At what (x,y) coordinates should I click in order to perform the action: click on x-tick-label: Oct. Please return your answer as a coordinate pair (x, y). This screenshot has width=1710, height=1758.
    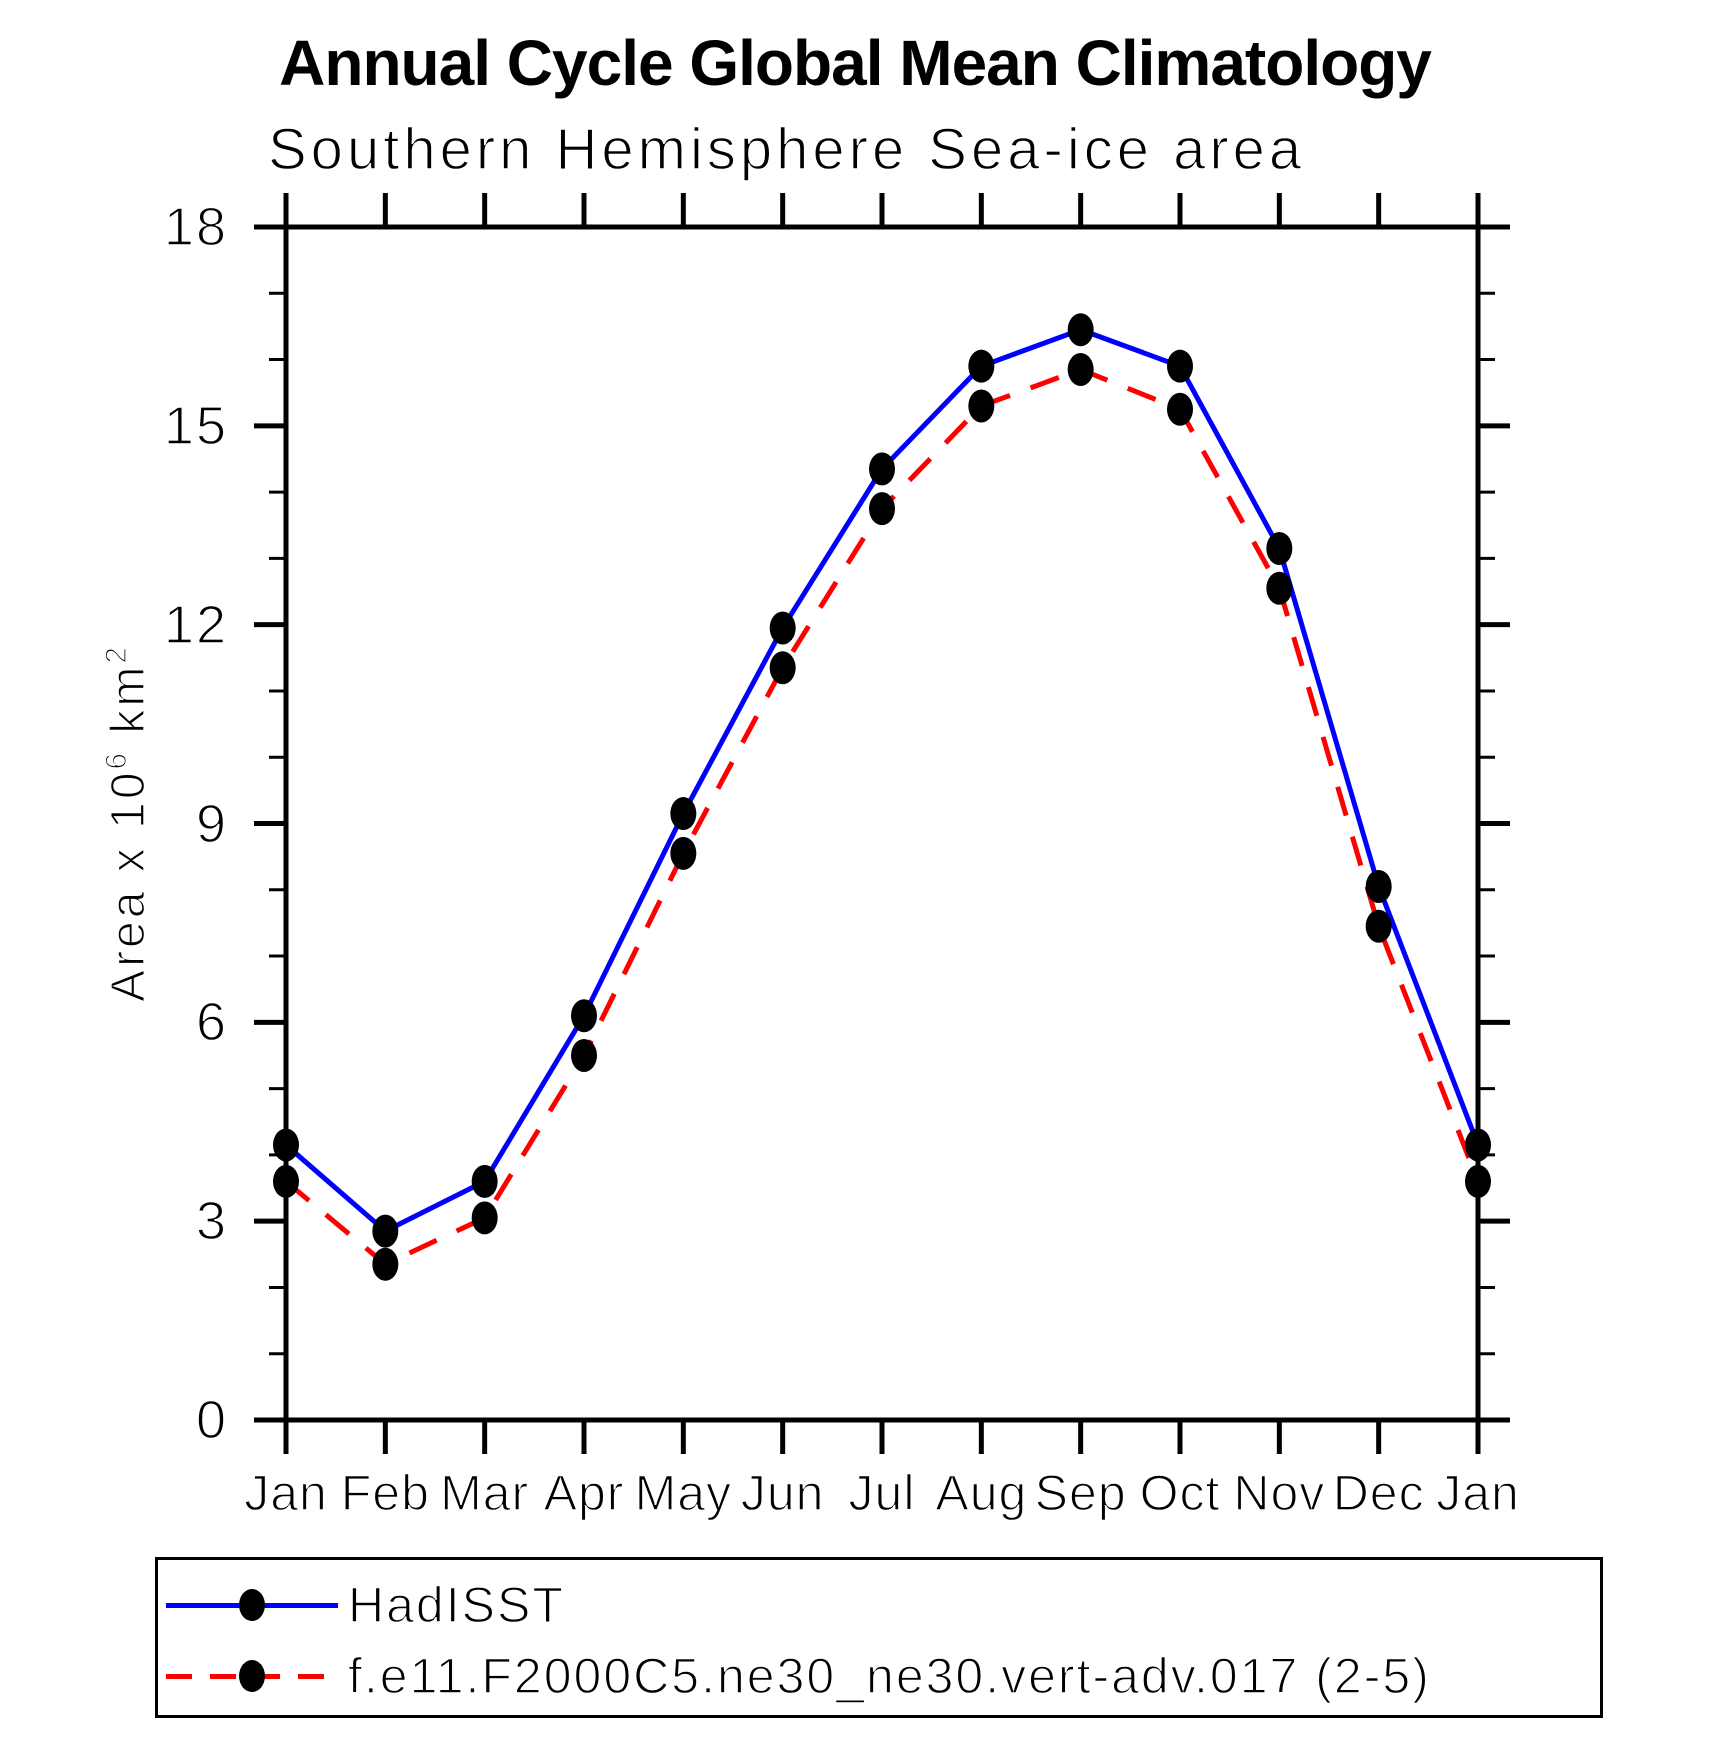
    Looking at the image, I should click on (1180, 1493).